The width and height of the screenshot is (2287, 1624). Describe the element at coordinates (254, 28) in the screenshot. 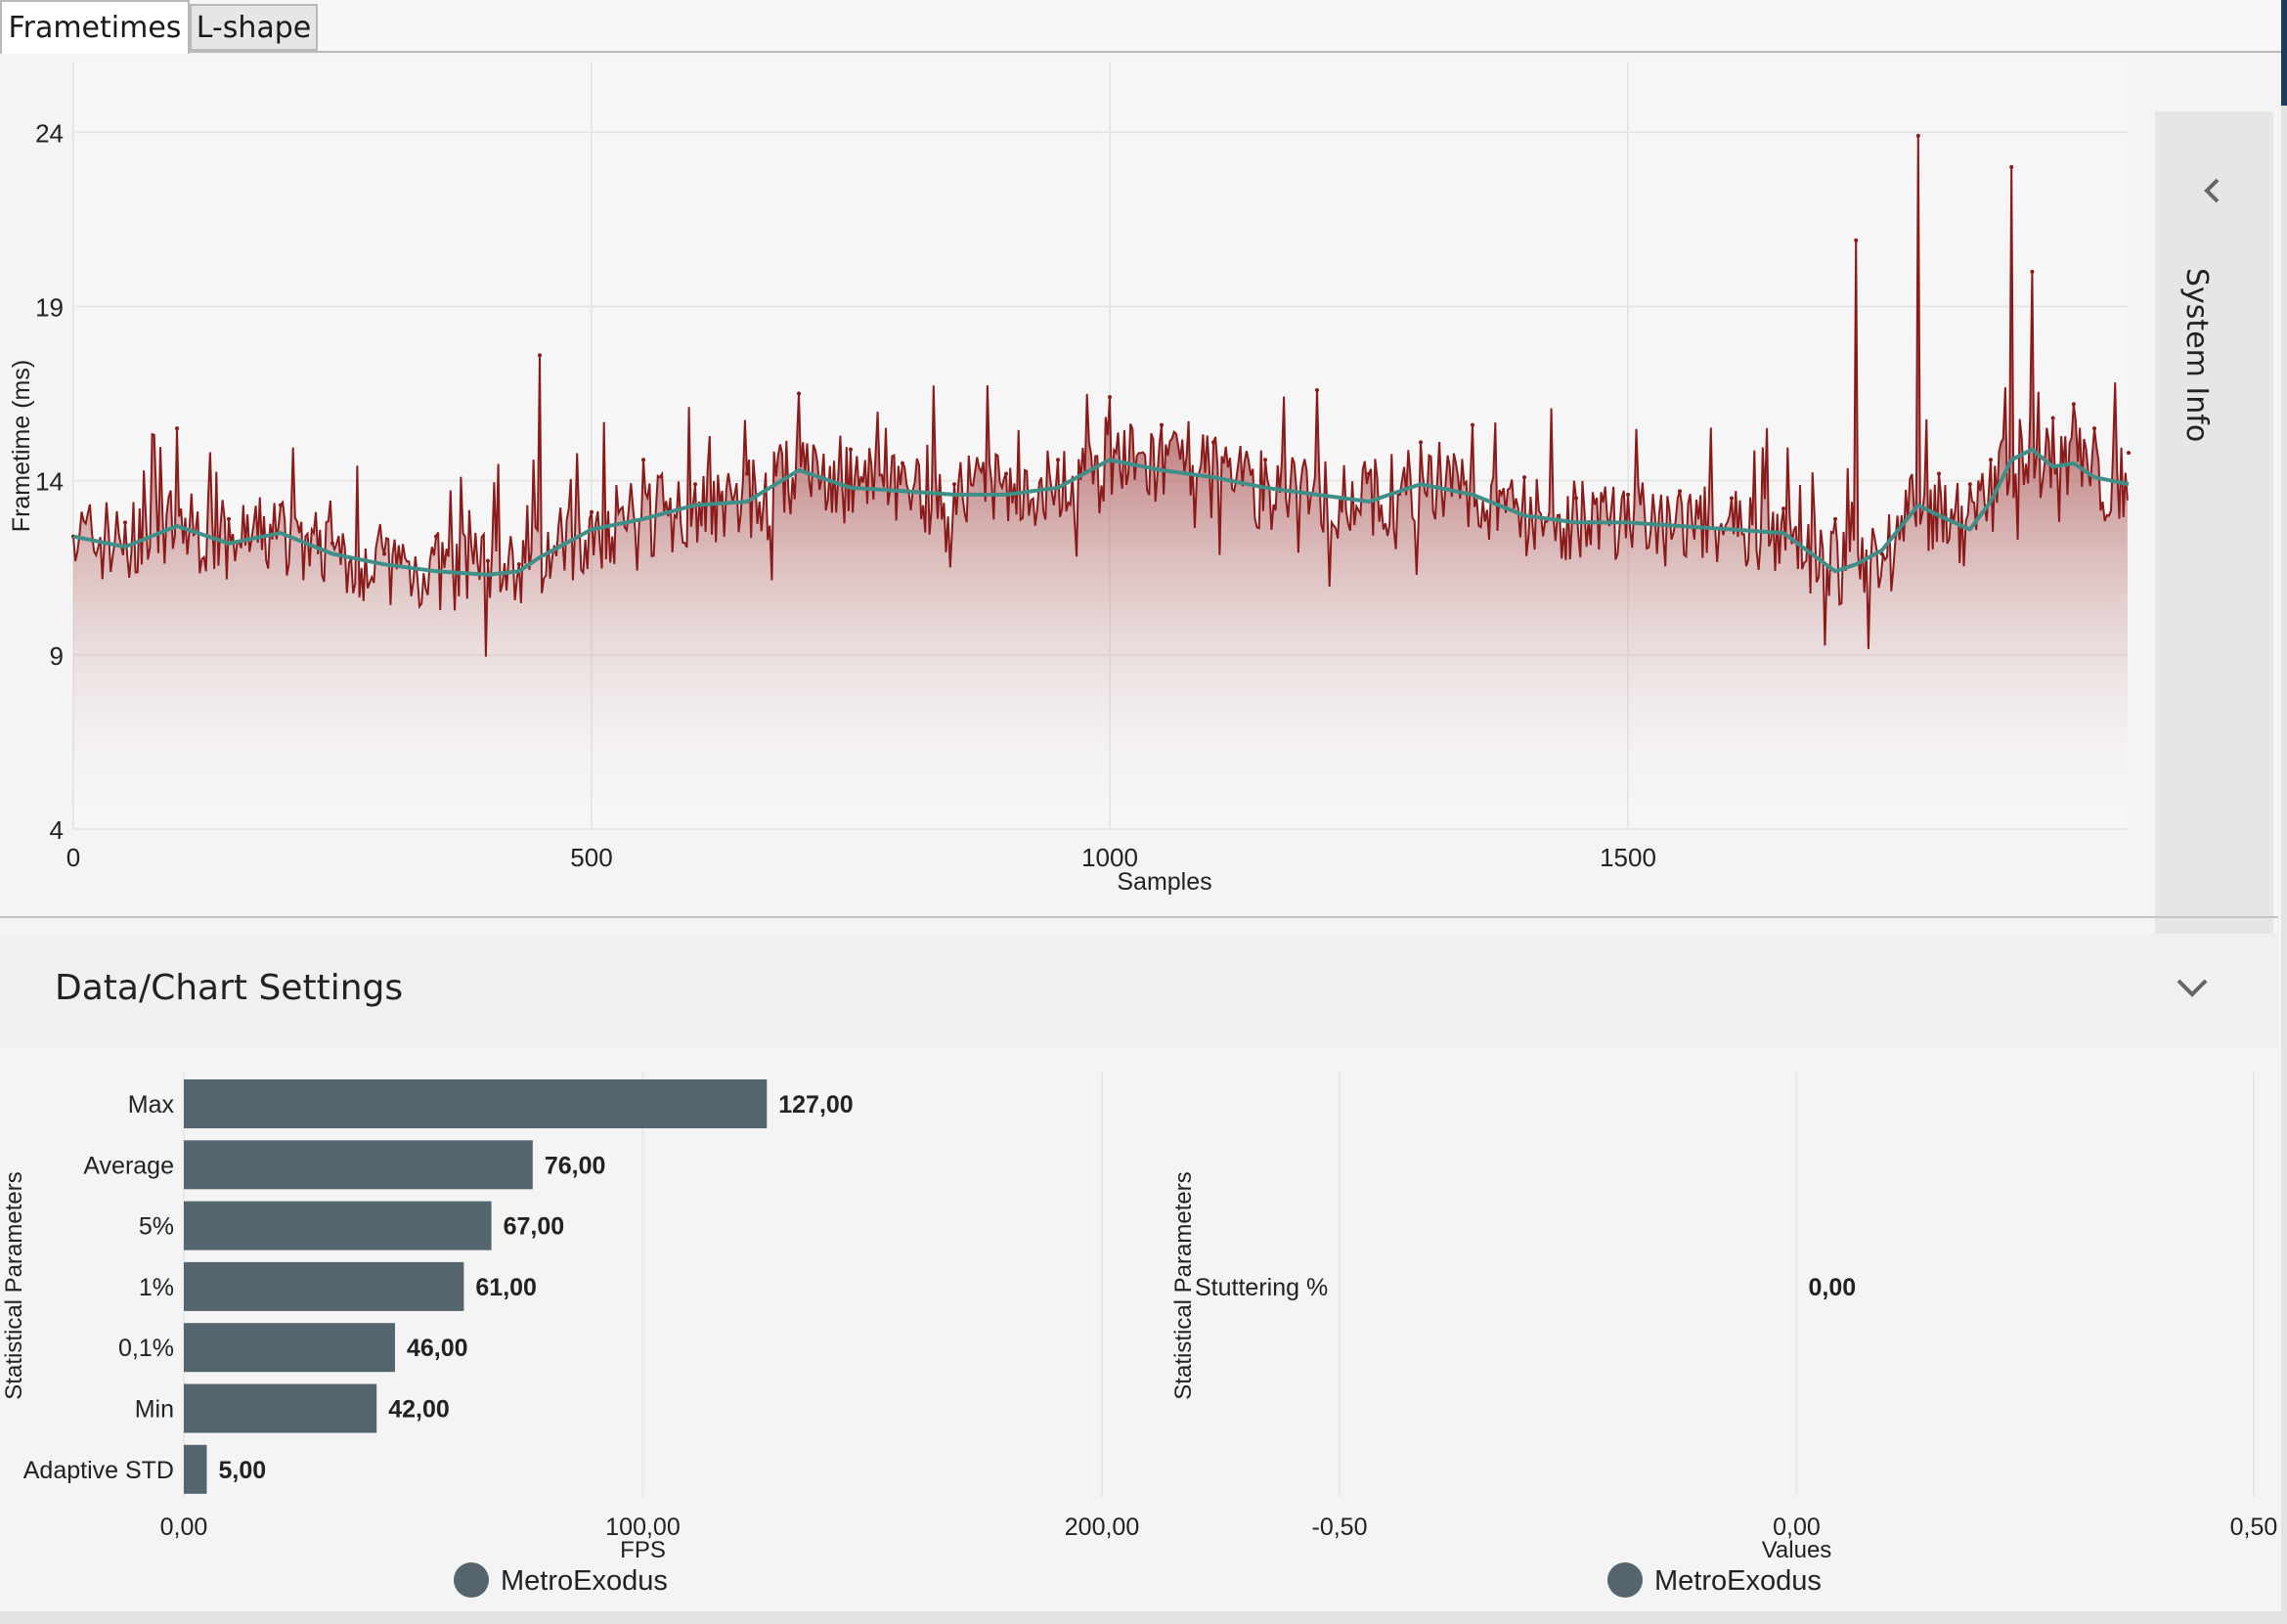

I see `tab-l-shape: L-shape` at that location.